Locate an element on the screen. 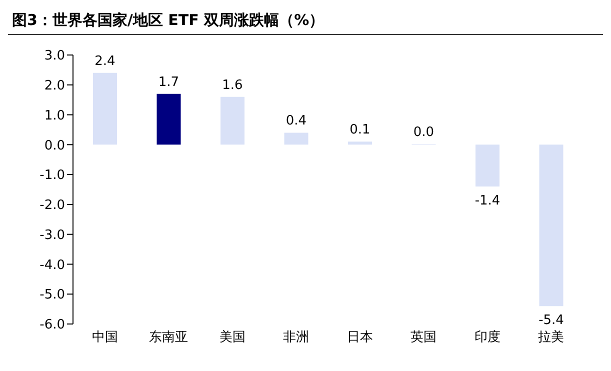  y-tick-label: -1.0 is located at coordinates (52, 176).